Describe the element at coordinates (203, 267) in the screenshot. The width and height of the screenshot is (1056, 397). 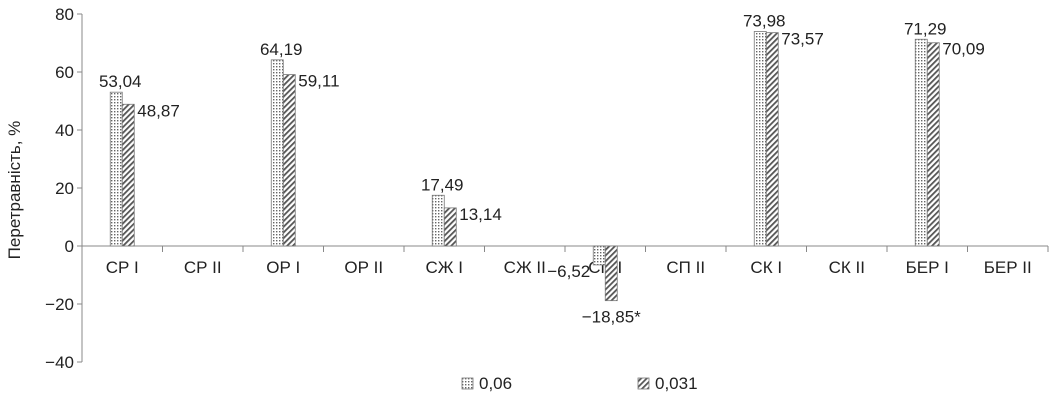
I see `x-tick-label: СР II` at that location.